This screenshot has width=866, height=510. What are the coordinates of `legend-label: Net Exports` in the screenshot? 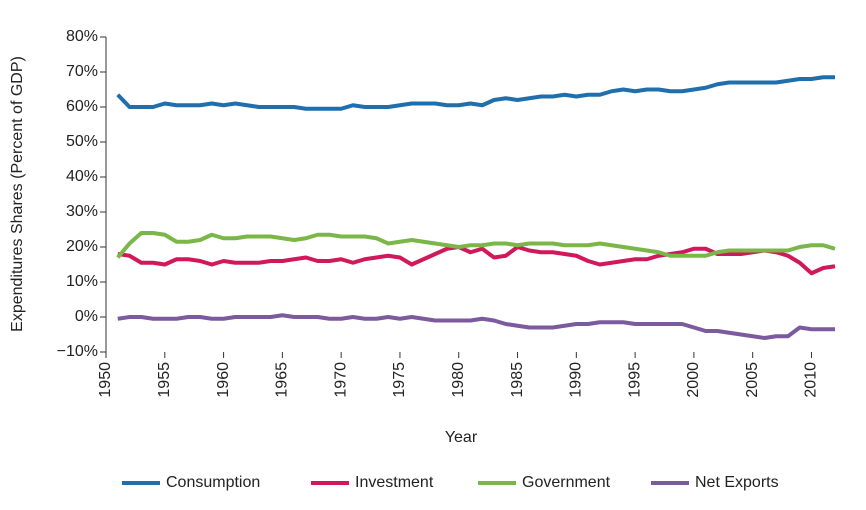 It's located at (737, 482).